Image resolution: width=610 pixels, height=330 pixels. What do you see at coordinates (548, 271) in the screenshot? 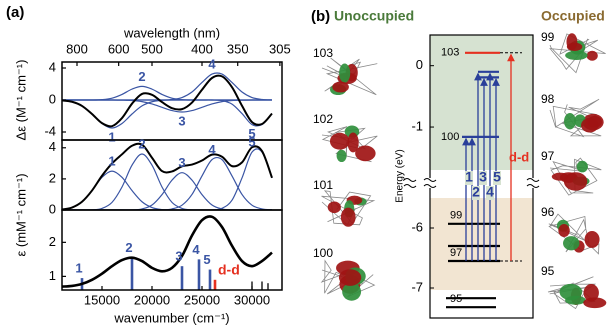
I see `orbital-label: 95` at bounding box center [548, 271].